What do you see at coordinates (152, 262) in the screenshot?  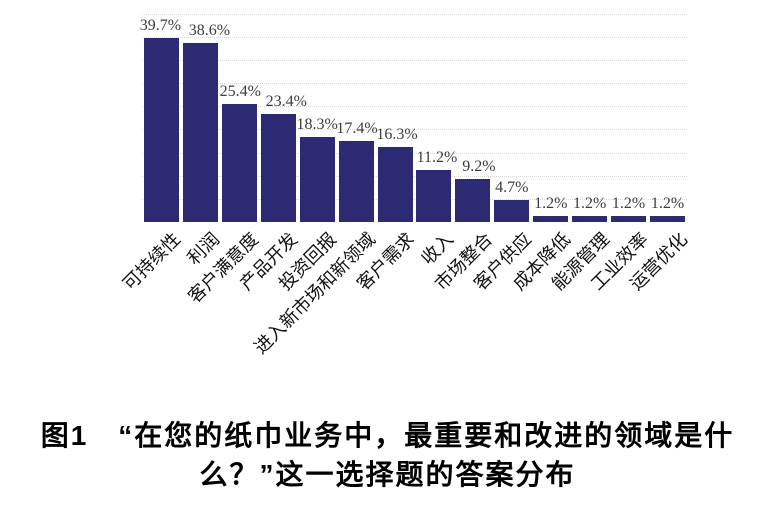 I see `x-axis-label: 可持续性` at bounding box center [152, 262].